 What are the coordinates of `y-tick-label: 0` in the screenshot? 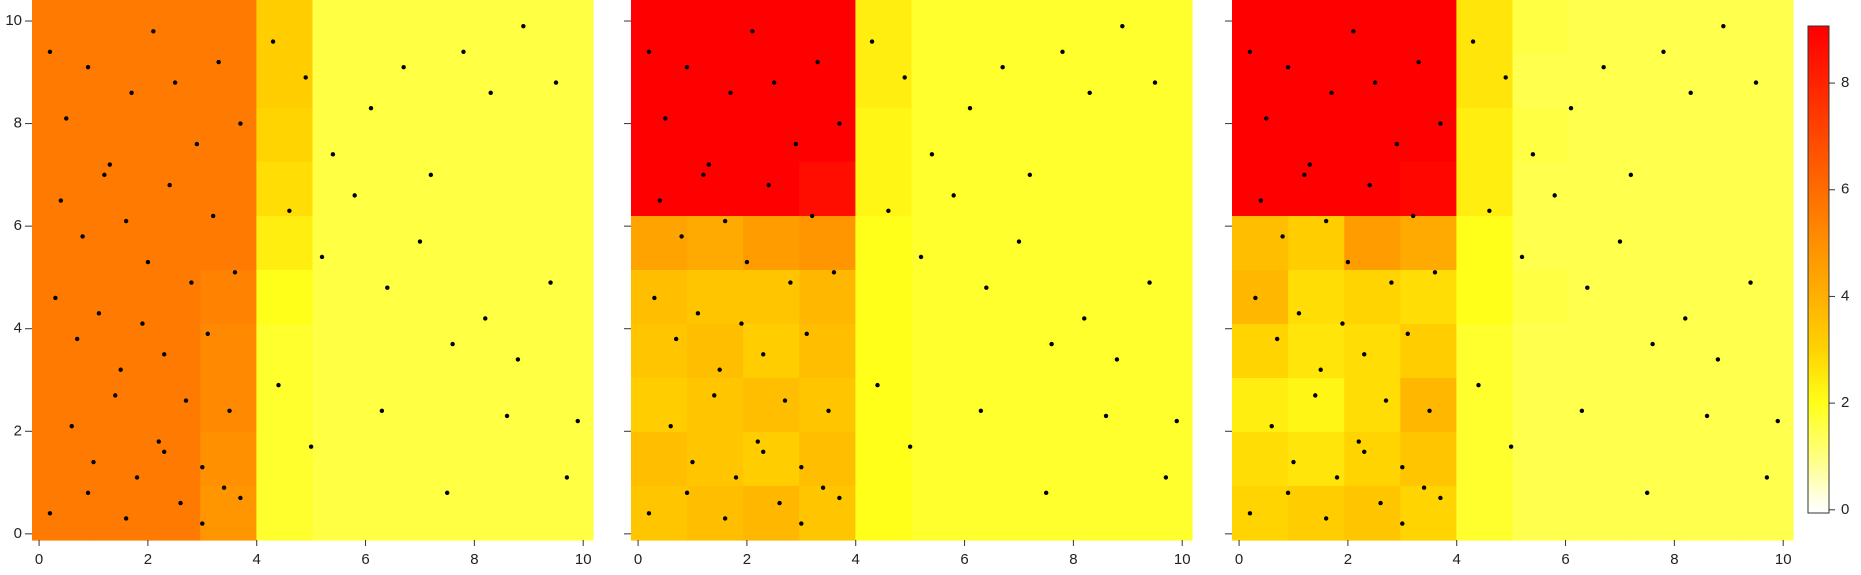 It's located at (18, 533).